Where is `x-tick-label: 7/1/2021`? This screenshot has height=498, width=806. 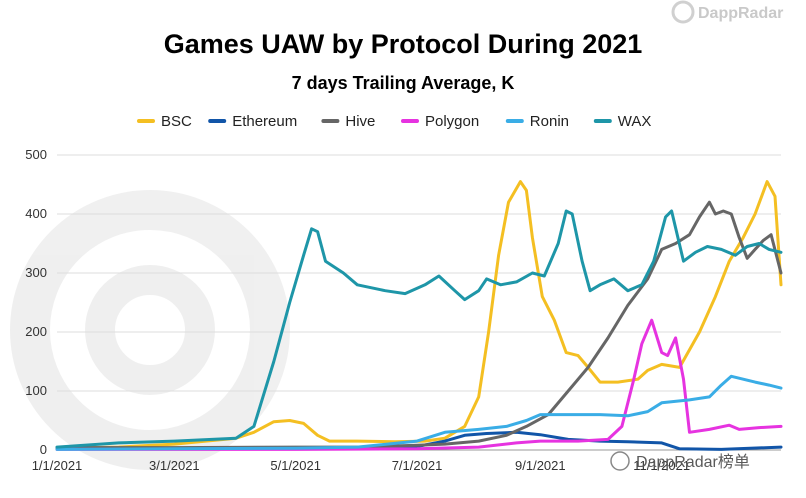 x-tick-label: 7/1/2021 is located at coordinates (417, 465).